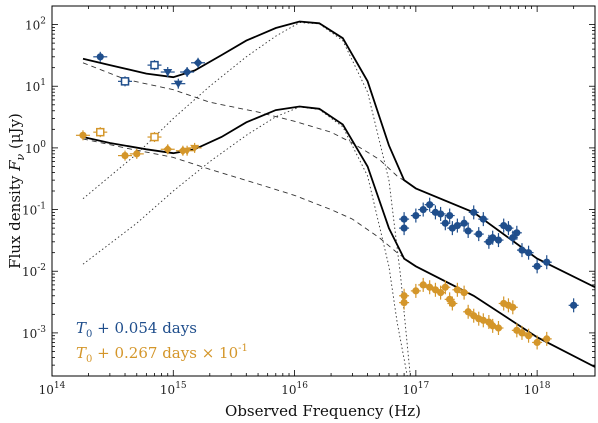  Describe the element at coordinates (162, 342) in the screenshot. I see `legend: T0 + 0.054 days T0 + 0.267 days × 10-1` at that location.